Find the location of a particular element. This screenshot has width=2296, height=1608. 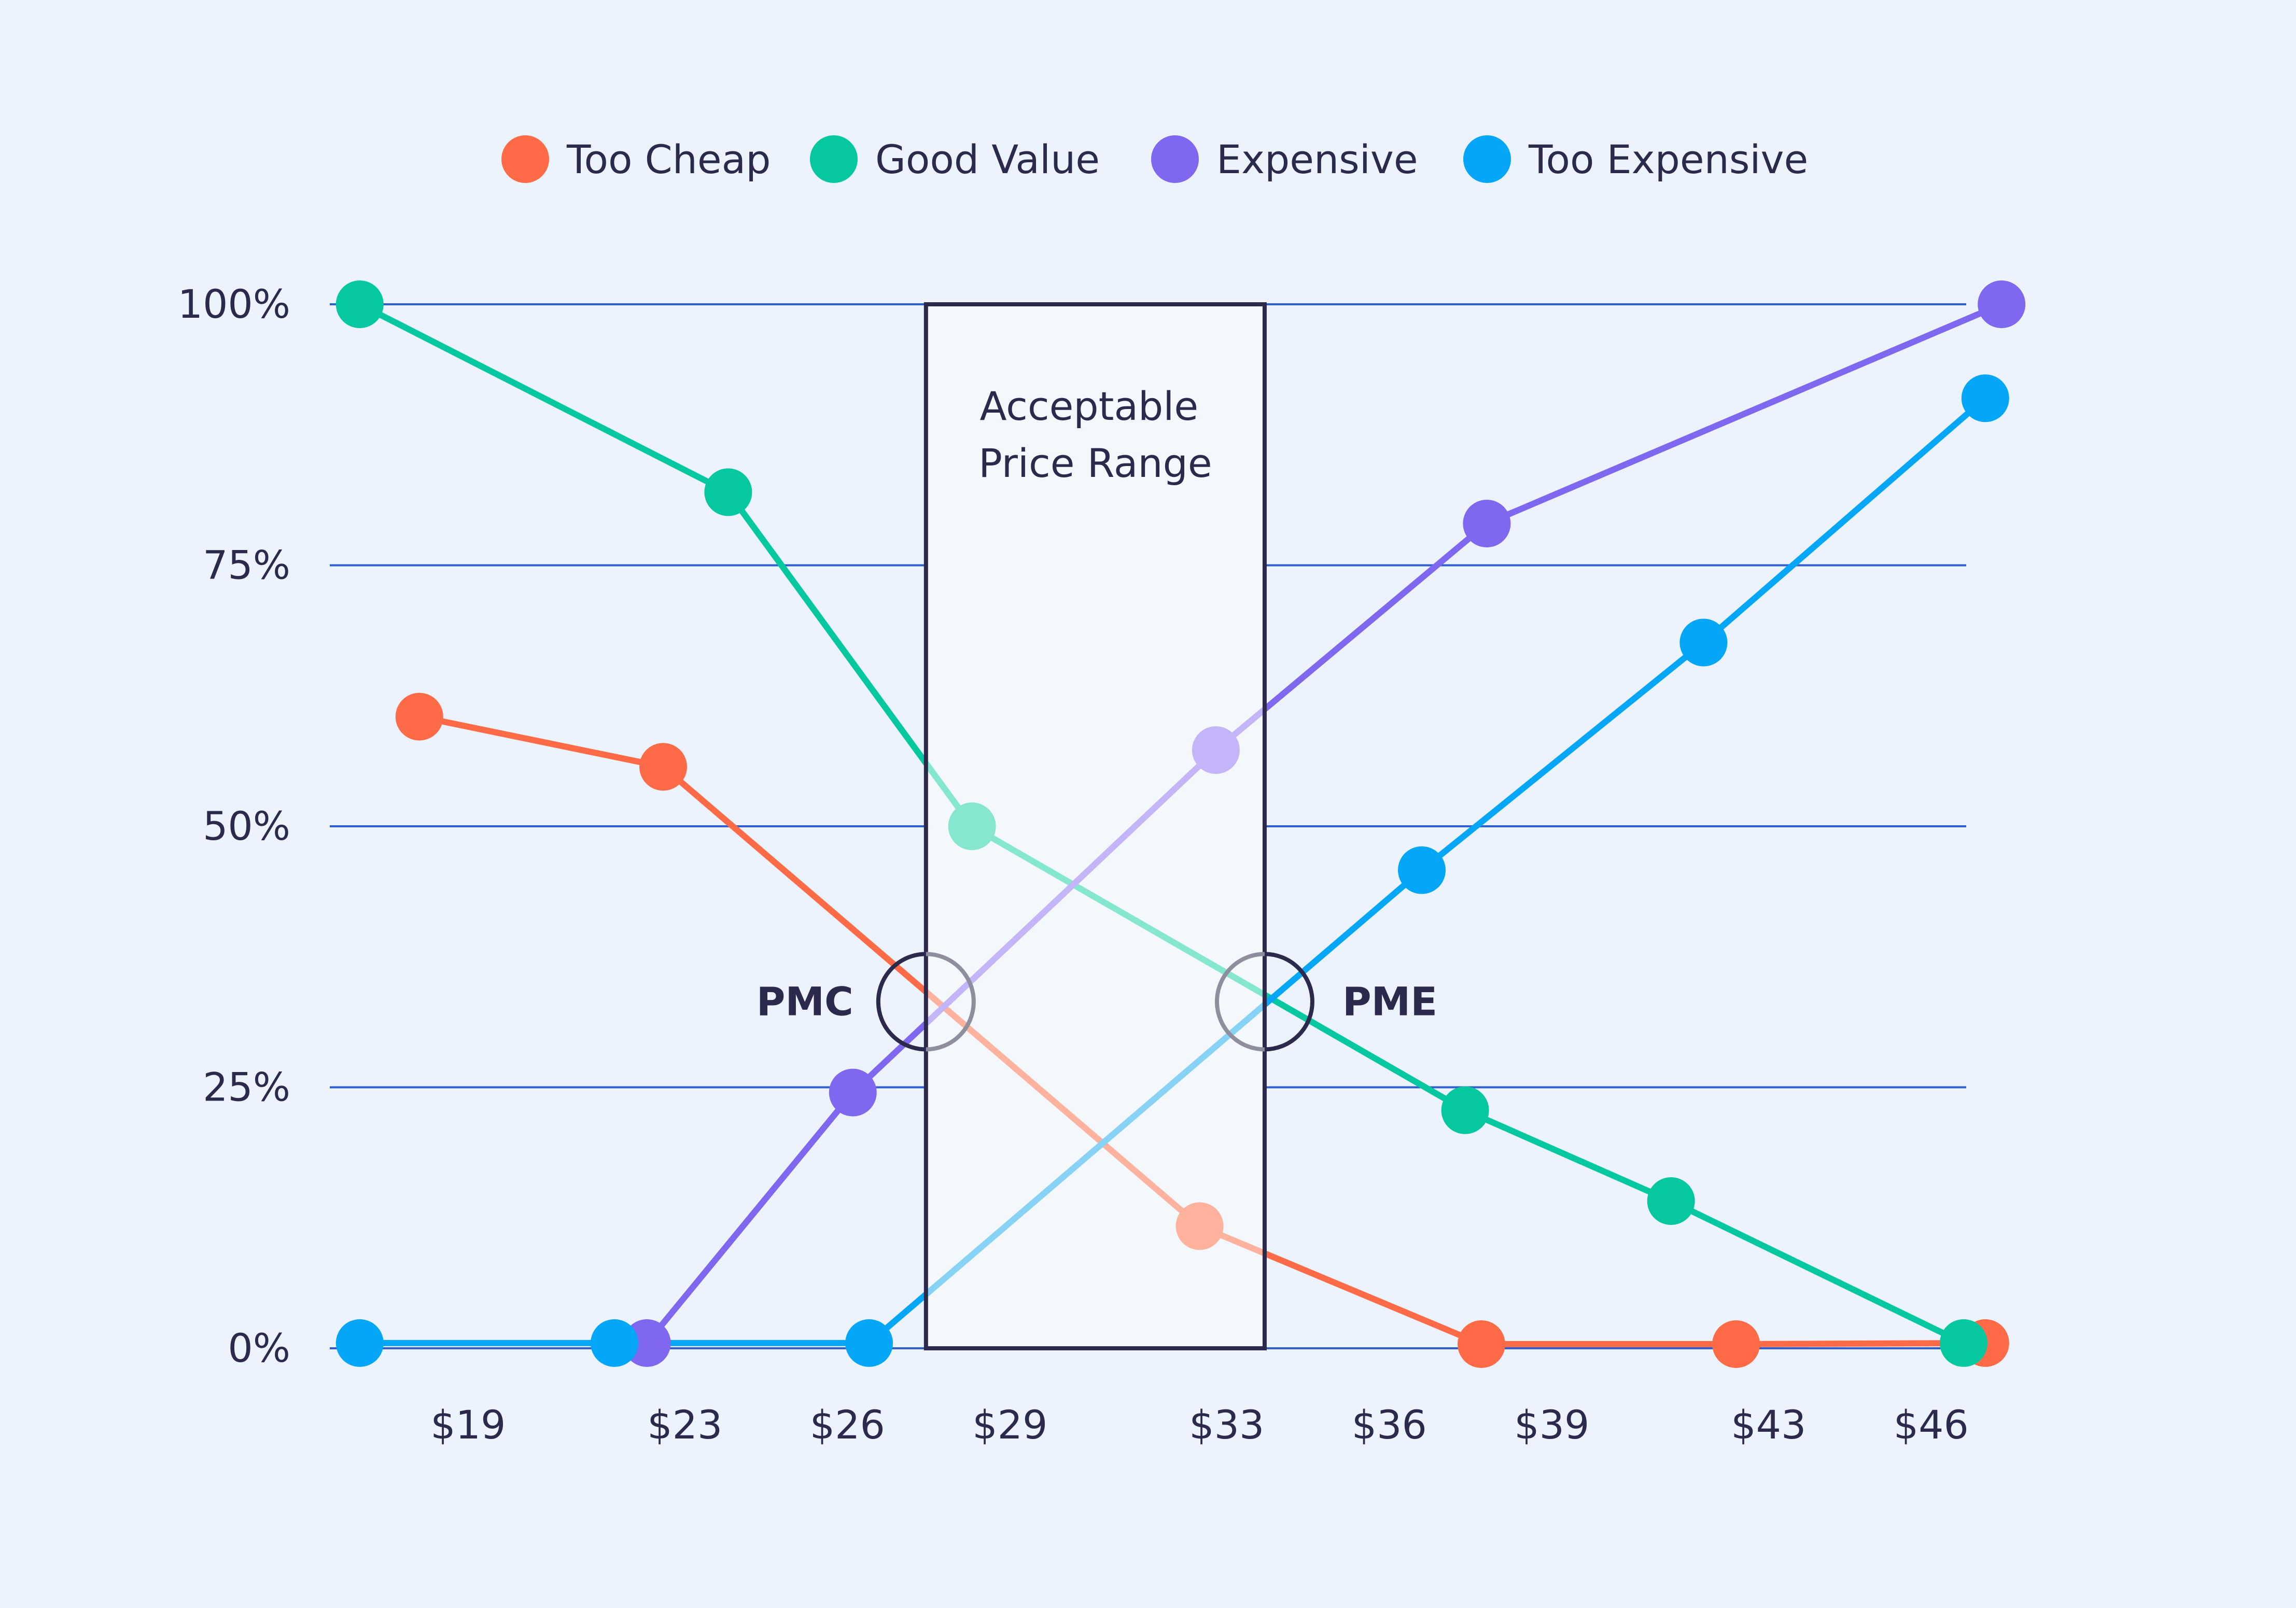

annotation-circle-right-pme is located at coordinates (1289, 1002).